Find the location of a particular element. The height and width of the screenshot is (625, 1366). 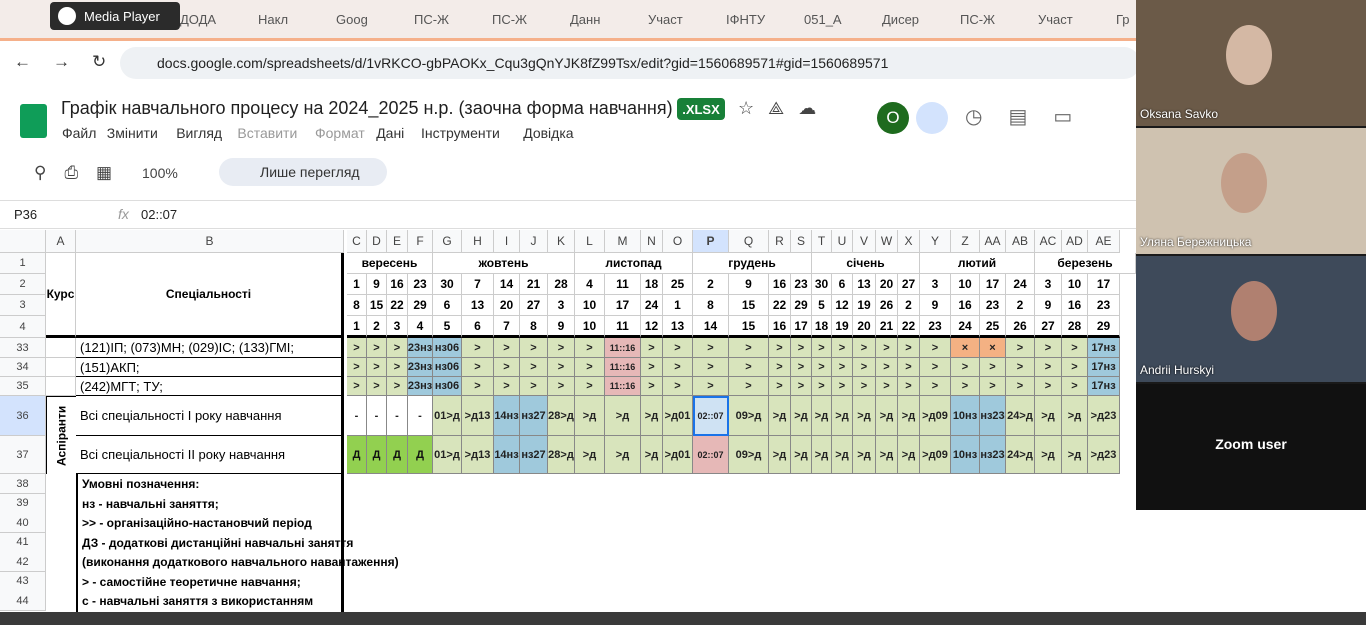

week-week-start: 9 is located at coordinates (749, 284).